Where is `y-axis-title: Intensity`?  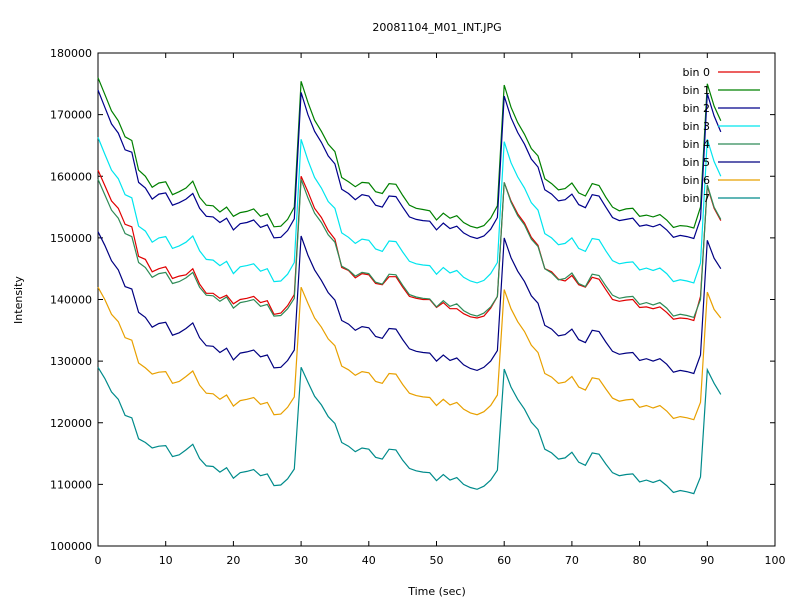 y-axis-title: Intensity is located at coordinates (18, 300).